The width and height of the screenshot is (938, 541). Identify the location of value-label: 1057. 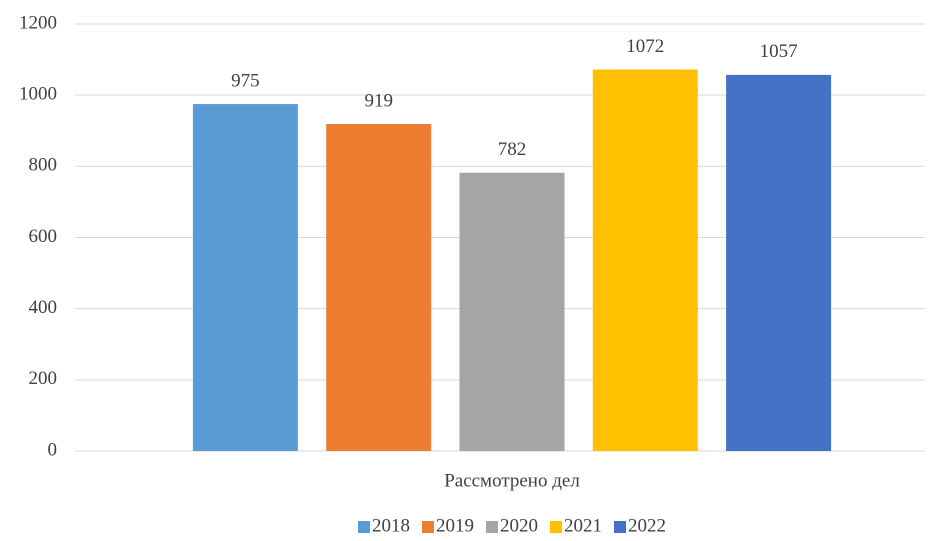
(779, 51).